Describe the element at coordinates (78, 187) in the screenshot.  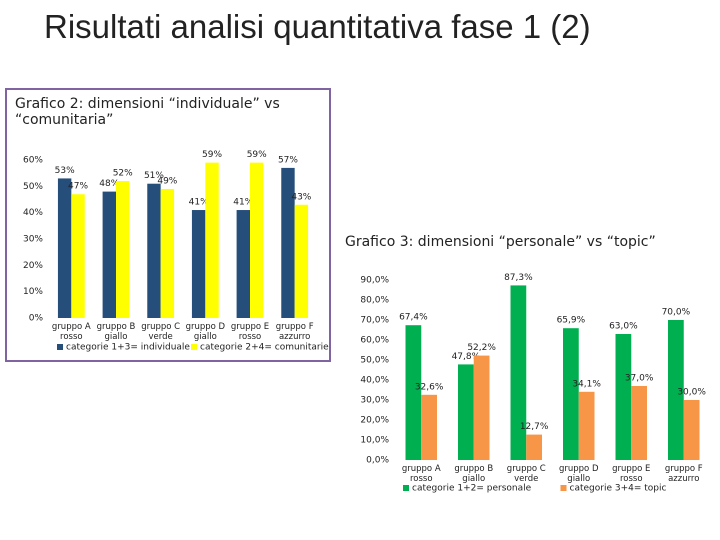
I see `data-label: 47%` at that location.